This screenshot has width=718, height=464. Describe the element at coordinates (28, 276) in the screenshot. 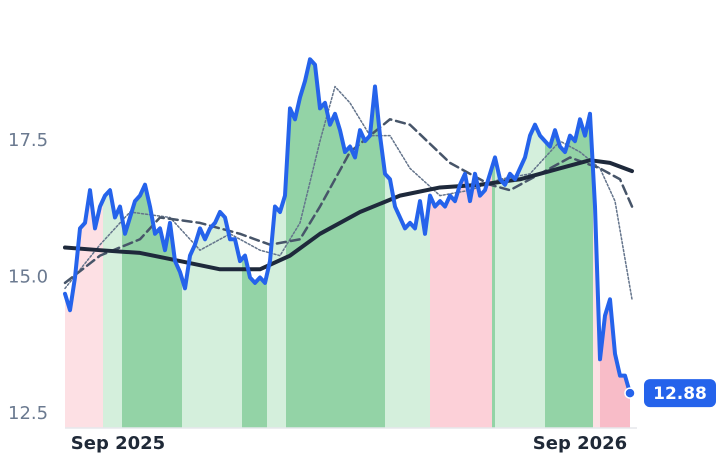

I see `y-tick-label: 15.0` at that location.